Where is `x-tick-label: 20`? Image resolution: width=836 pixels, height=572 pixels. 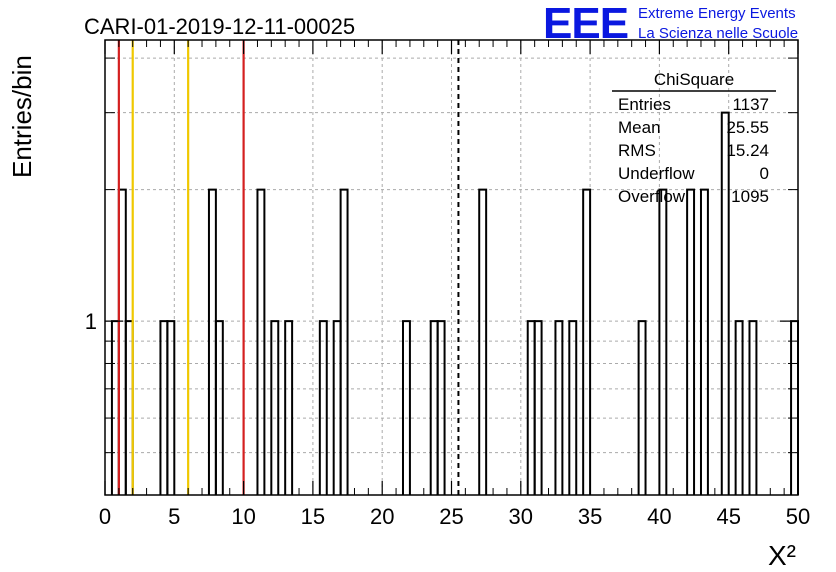 x-tick-label: 20 is located at coordinates (382, 516).